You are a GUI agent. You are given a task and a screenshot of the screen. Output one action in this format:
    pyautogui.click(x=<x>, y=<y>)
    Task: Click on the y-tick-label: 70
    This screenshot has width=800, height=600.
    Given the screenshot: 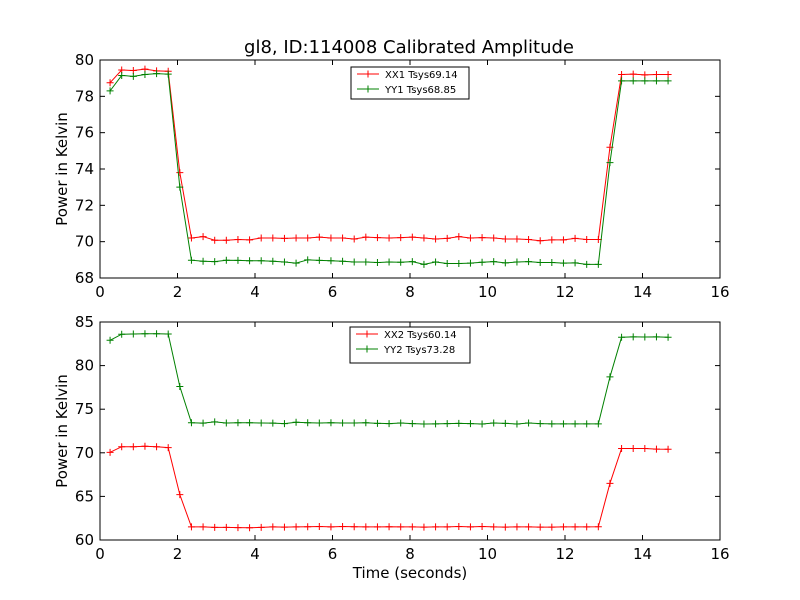 What is the action you would take?
    pyautogui.click(x=84, y=242)
    